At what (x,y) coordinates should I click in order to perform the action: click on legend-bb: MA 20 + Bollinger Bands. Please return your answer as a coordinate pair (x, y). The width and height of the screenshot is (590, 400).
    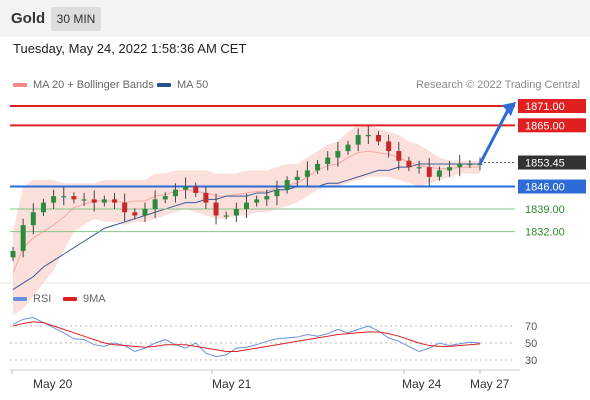
    Looking at the image, I should click on (83, 85).